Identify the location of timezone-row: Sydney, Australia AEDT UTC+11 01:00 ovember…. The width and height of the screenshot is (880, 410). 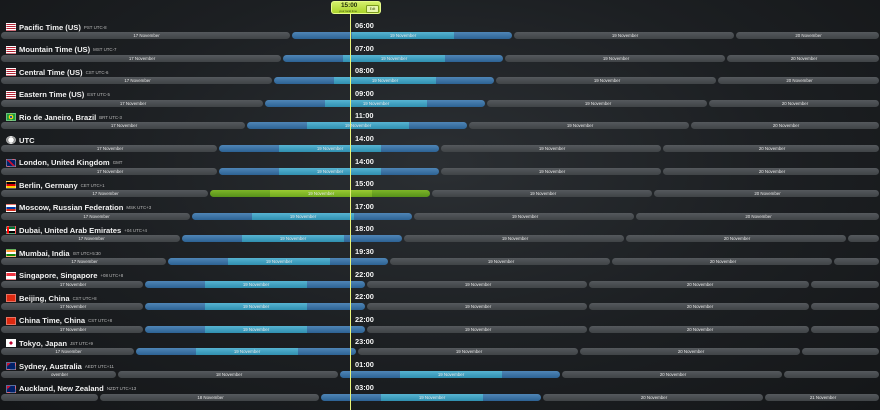
(440, 370).